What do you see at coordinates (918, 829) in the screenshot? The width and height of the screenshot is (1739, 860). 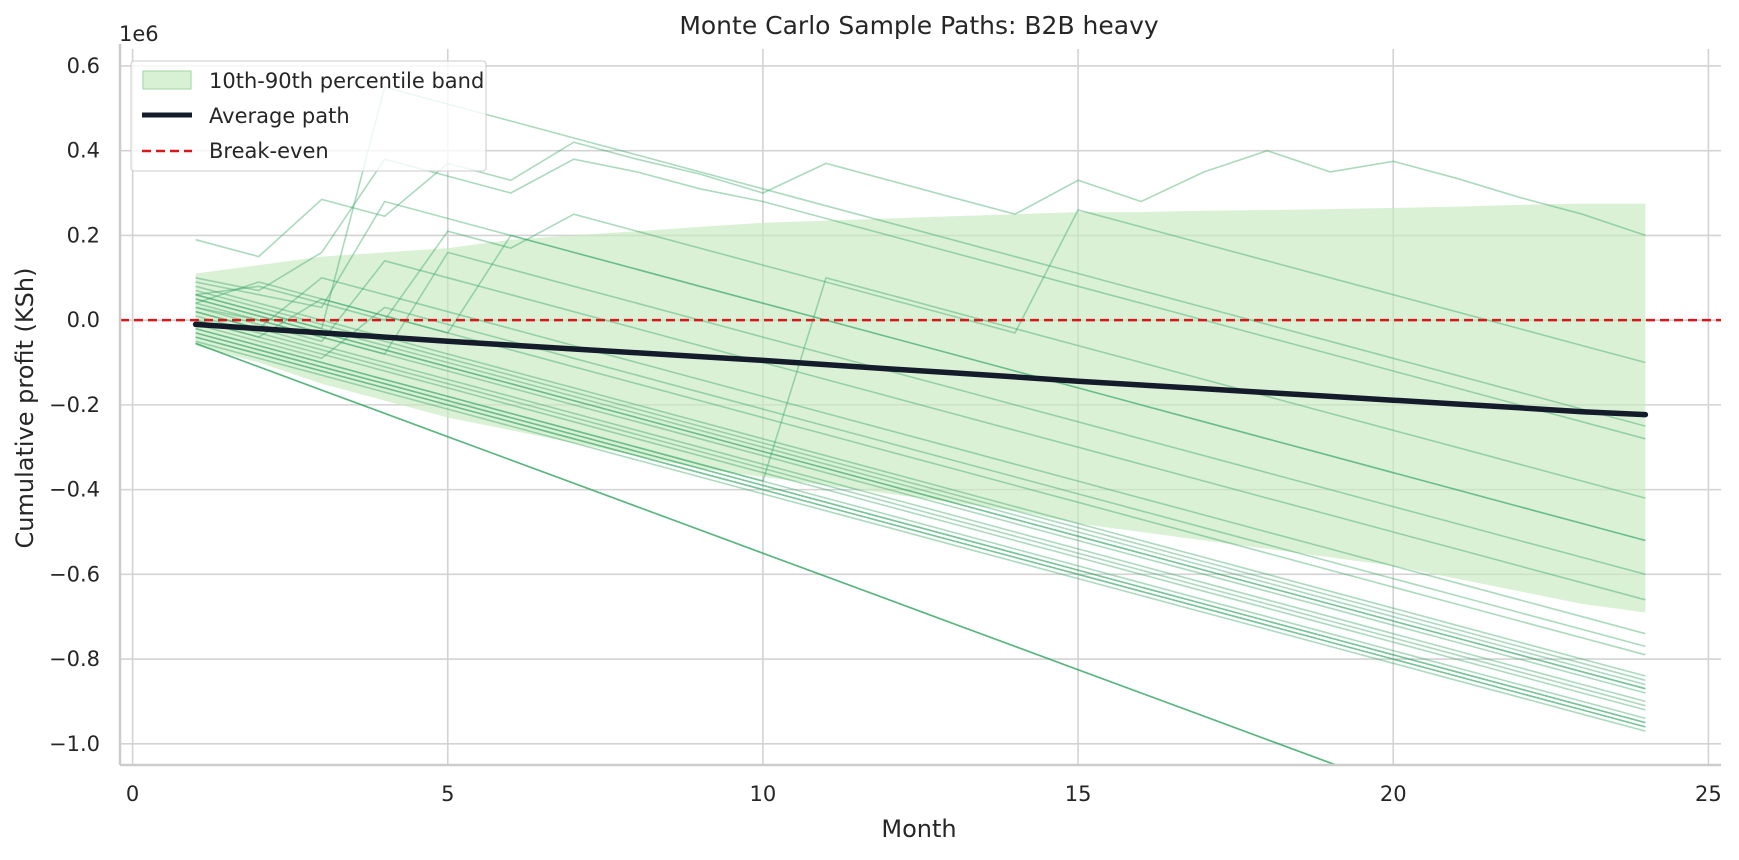 I see `x-axis-label: Month` at bounding box center [918, 829].